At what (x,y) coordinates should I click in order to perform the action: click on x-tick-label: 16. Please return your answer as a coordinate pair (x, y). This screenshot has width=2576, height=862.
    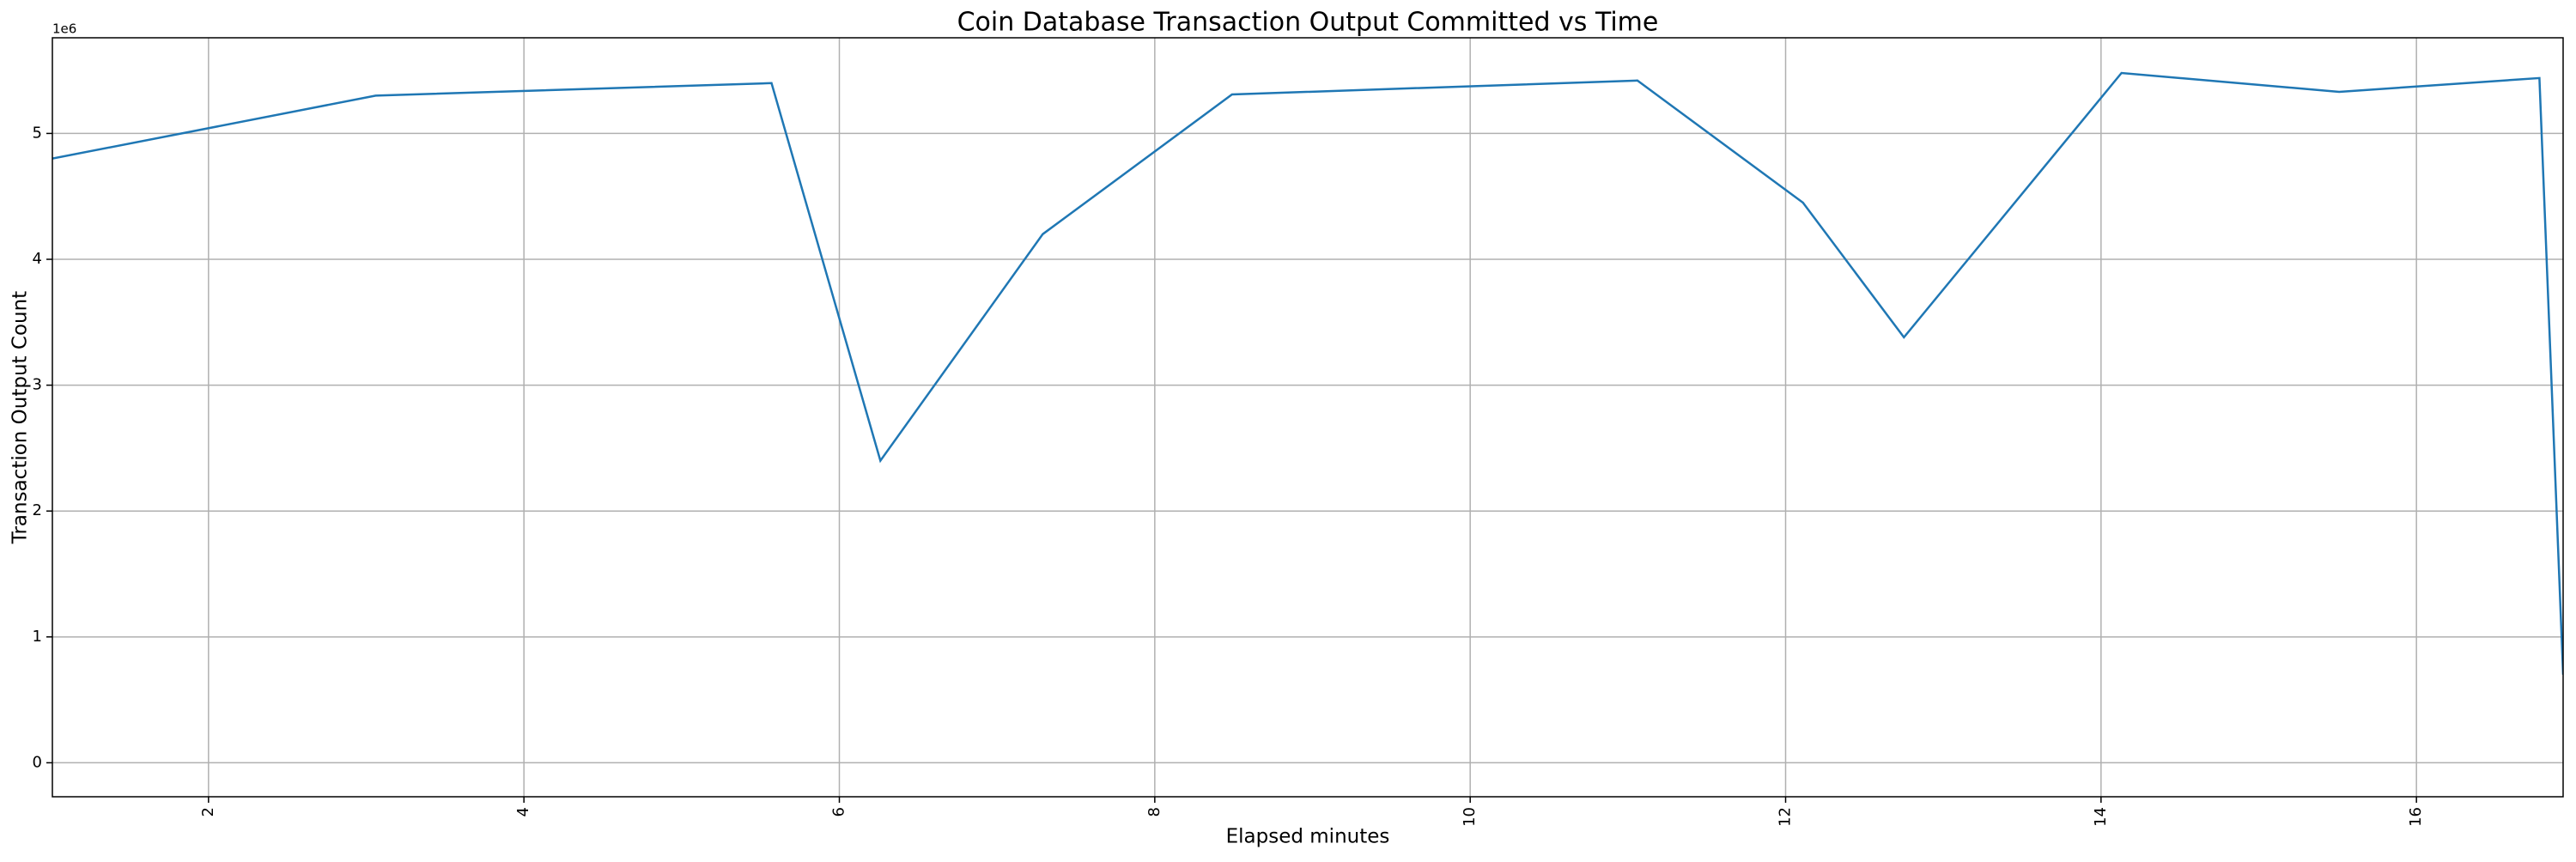
    Looking at the image, I should click on (2416, 817).